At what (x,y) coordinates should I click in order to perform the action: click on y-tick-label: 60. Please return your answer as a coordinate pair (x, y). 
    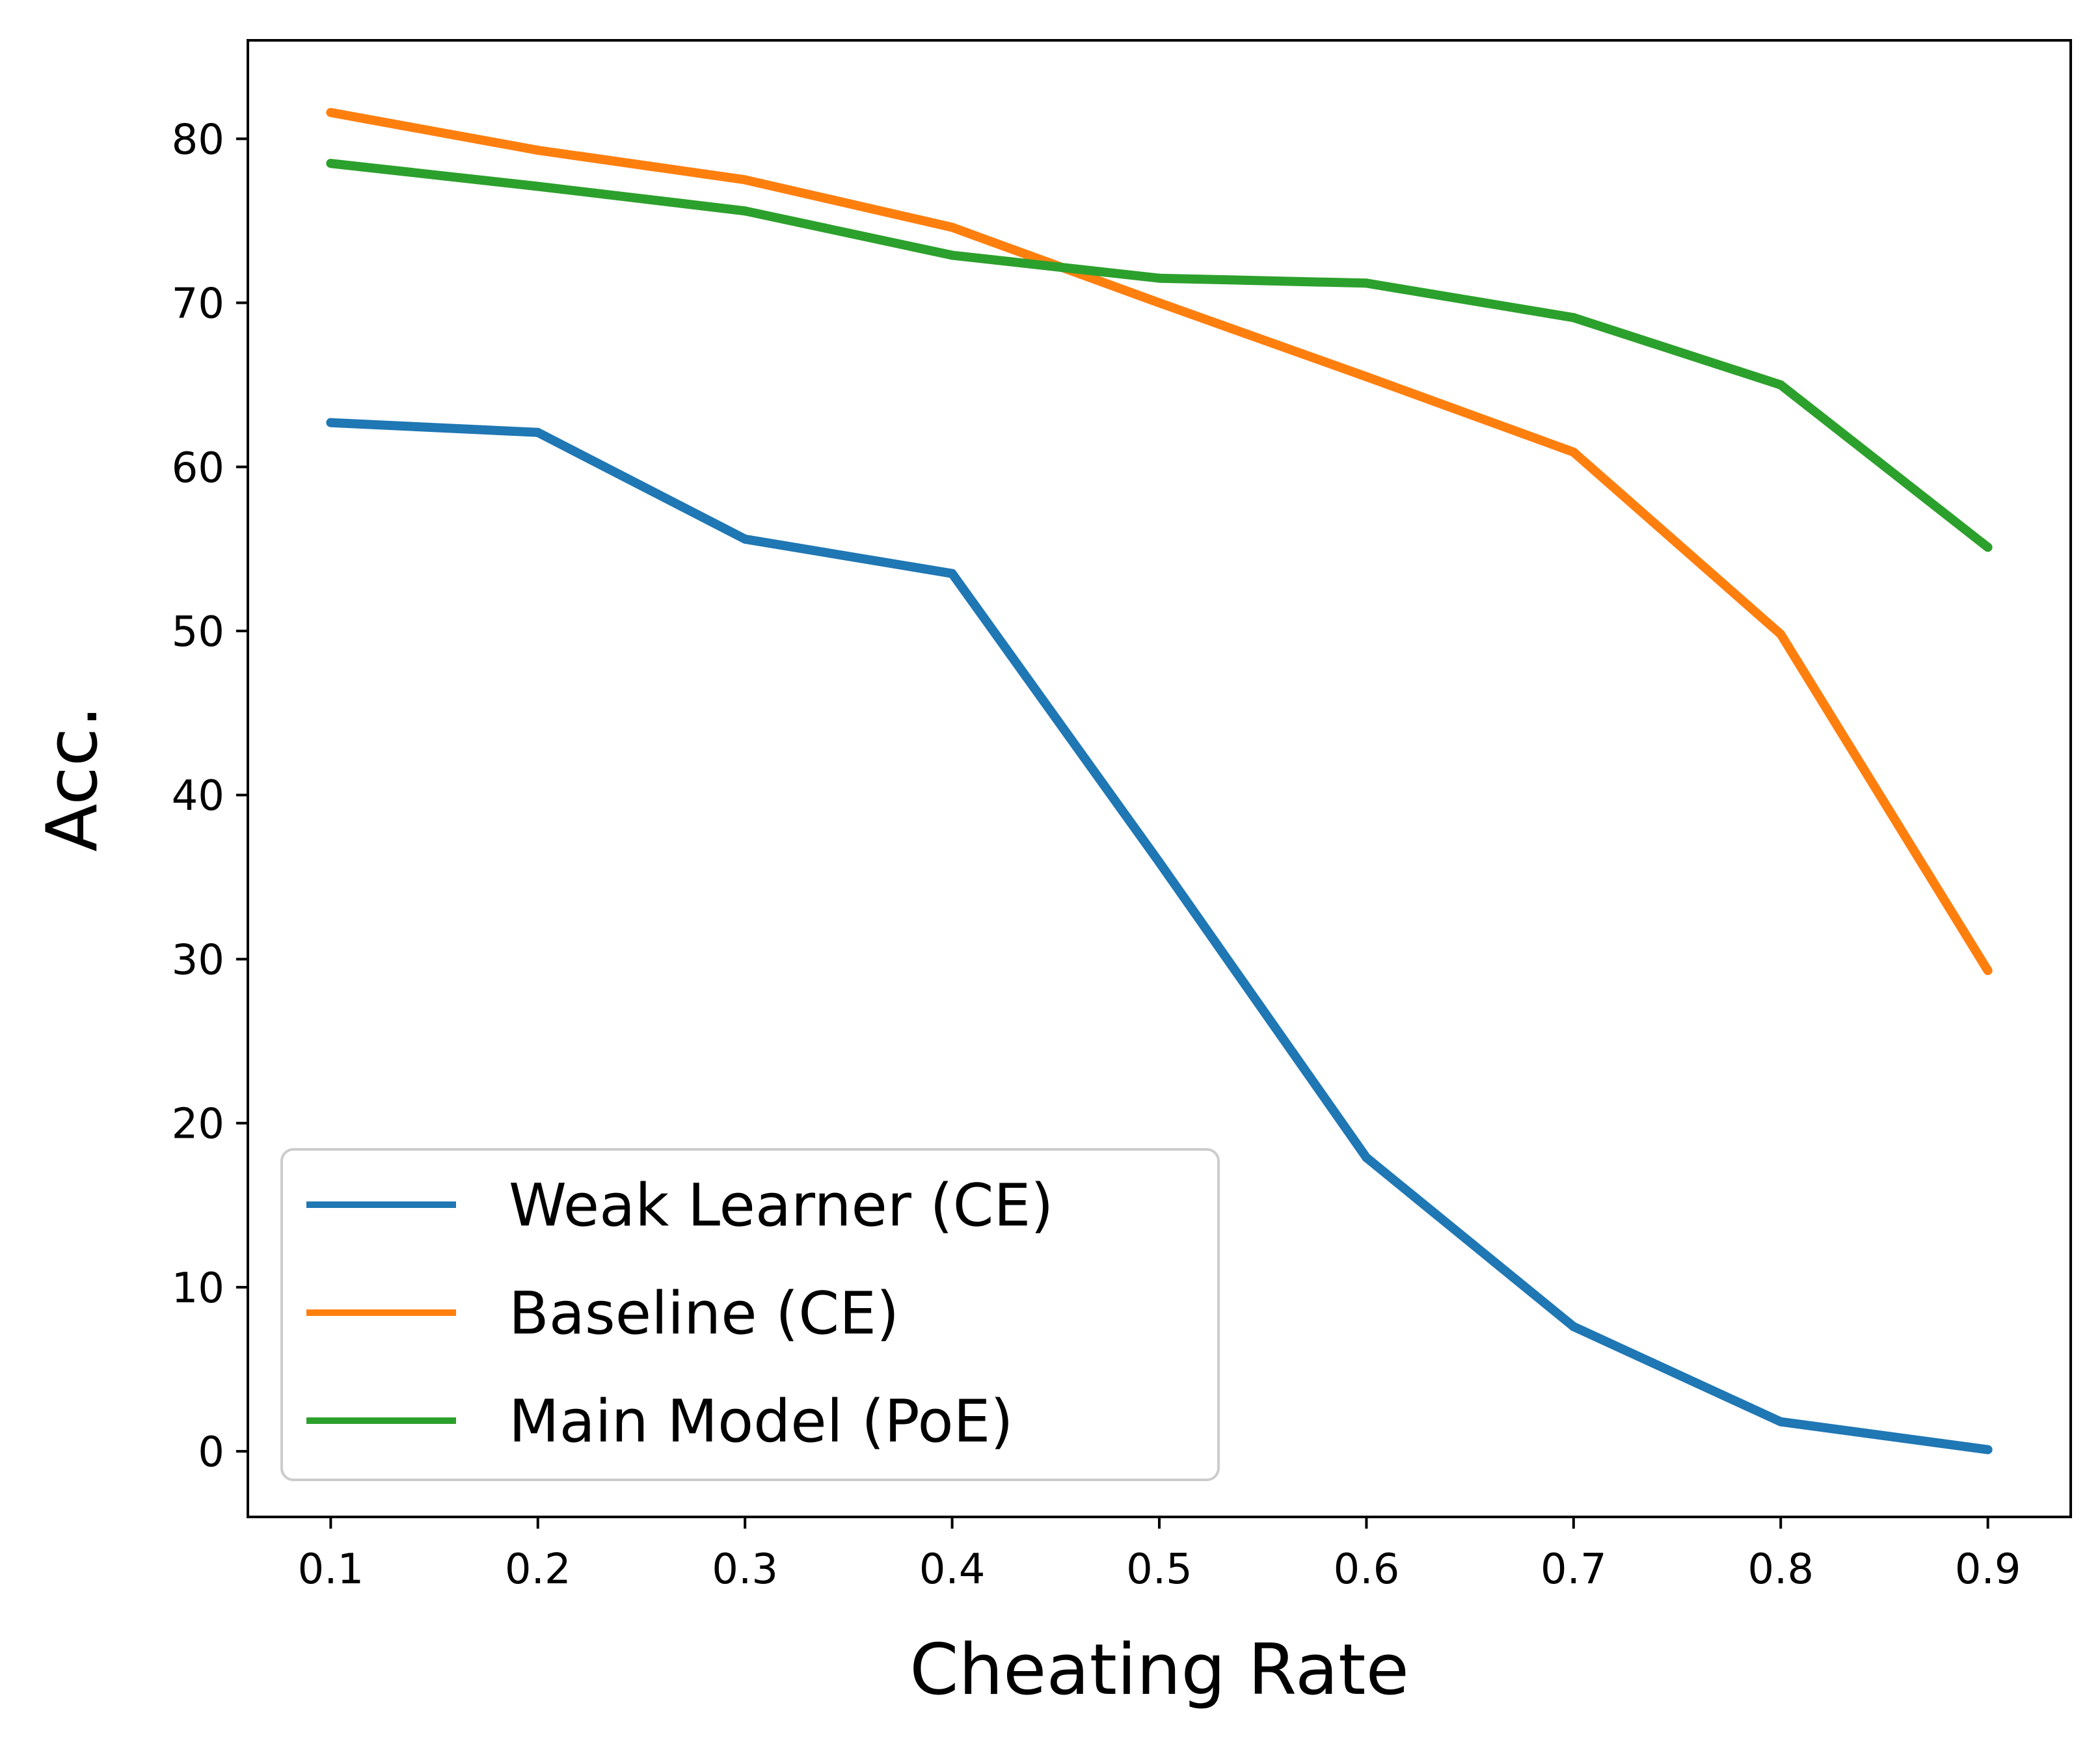
    Looking at the image, I should click on (198, 468).